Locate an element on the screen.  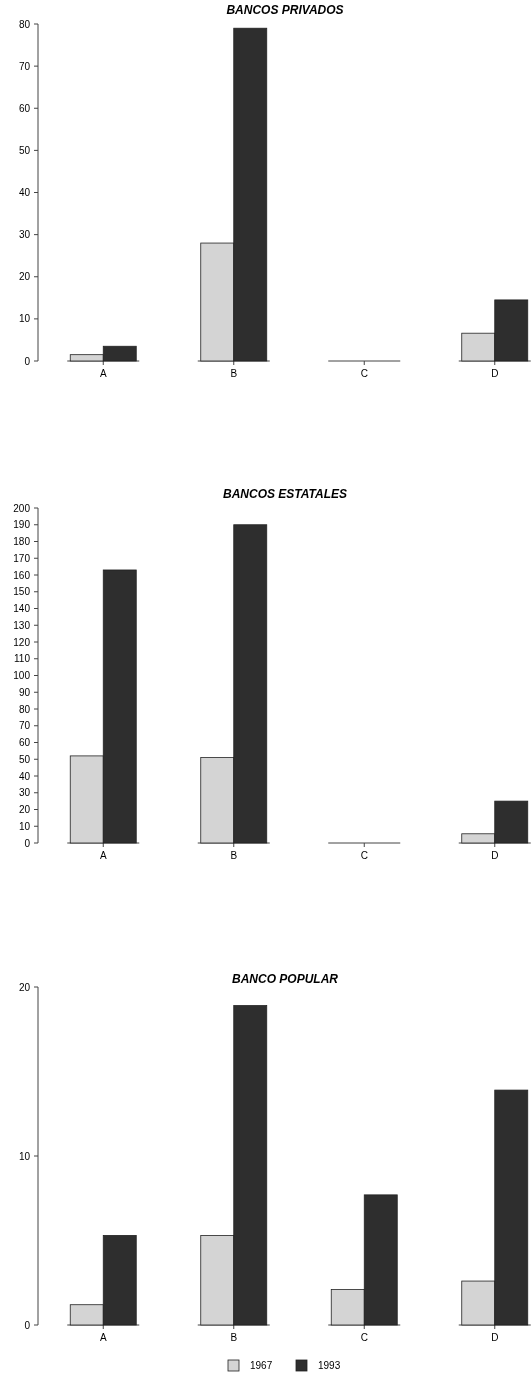
legend-label: 1967 is located at coordinates (261, 1365).